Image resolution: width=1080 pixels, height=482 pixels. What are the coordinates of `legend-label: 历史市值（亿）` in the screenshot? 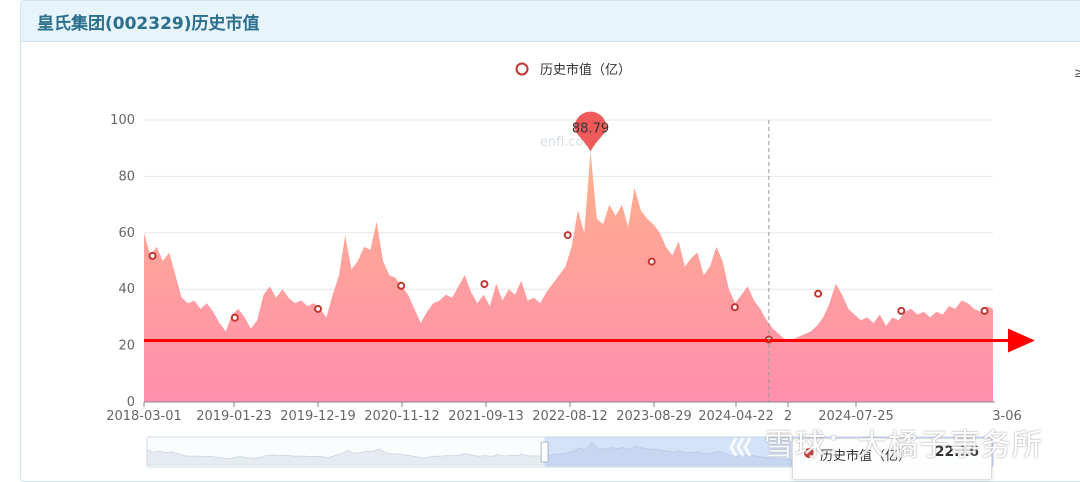 It's located at (585, 70).